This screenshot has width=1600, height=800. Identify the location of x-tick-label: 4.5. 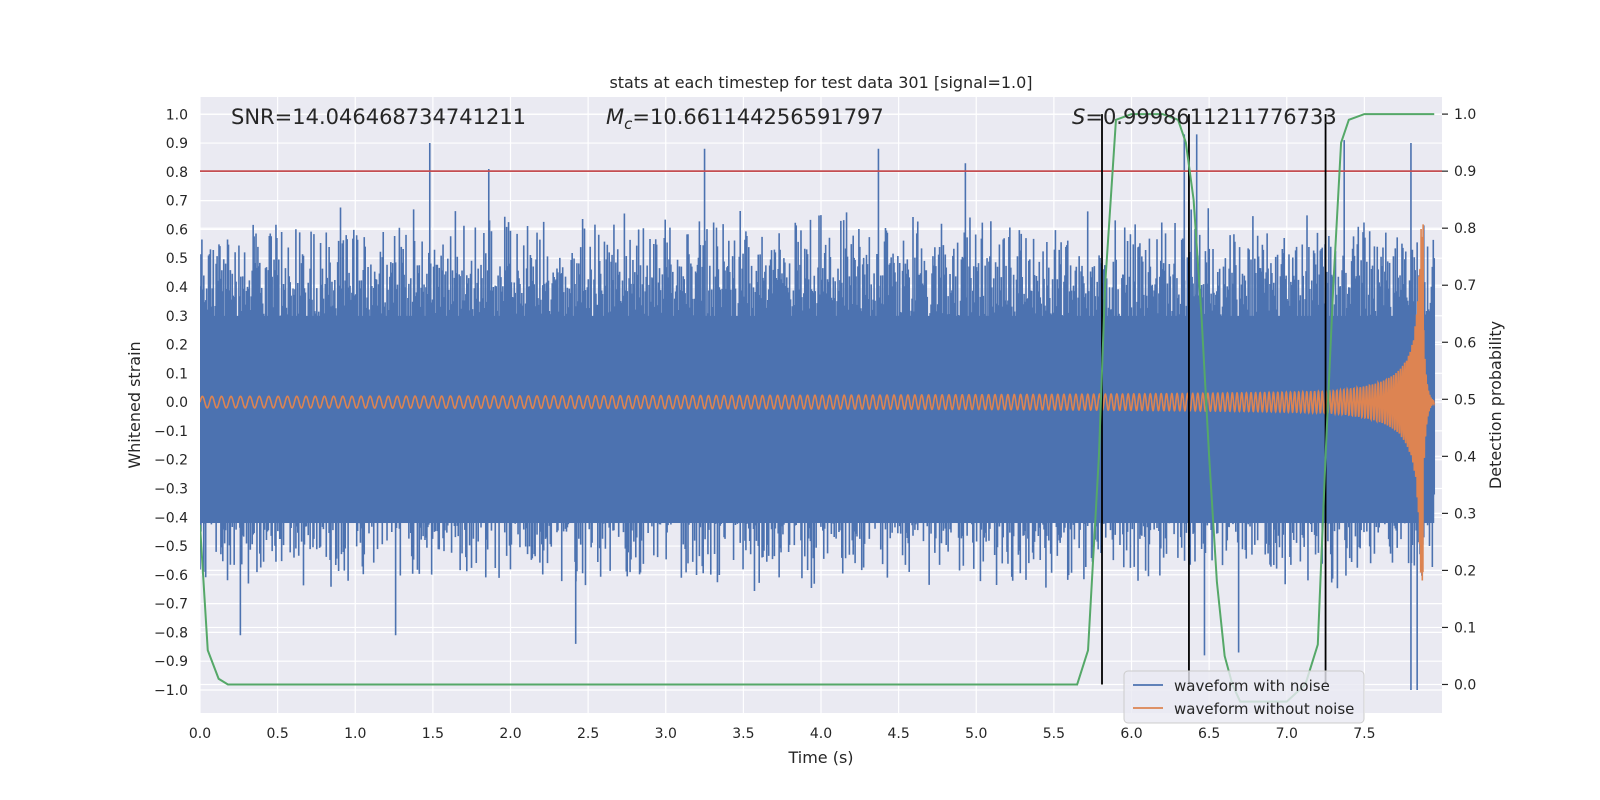
(898, 734).